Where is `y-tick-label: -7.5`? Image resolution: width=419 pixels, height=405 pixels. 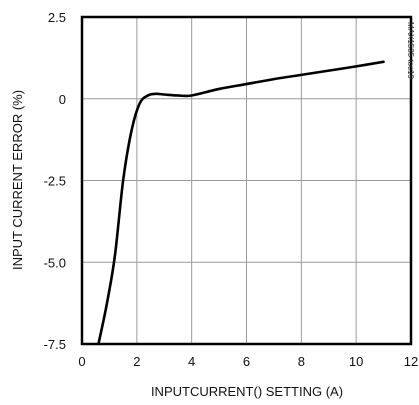
y-tick-label: -7.5 is located at coordinates (55, 344).